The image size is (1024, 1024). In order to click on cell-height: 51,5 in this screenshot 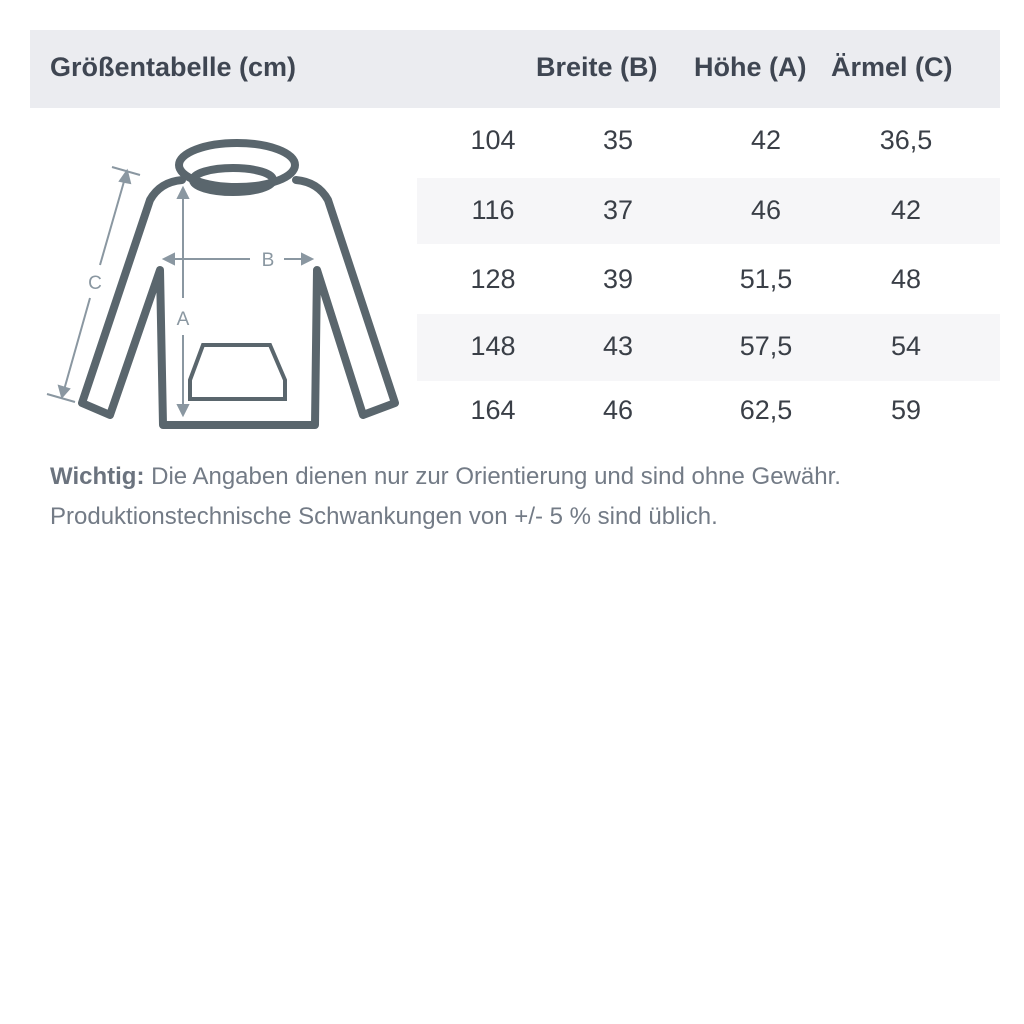, I will do `click(766, 279)`.